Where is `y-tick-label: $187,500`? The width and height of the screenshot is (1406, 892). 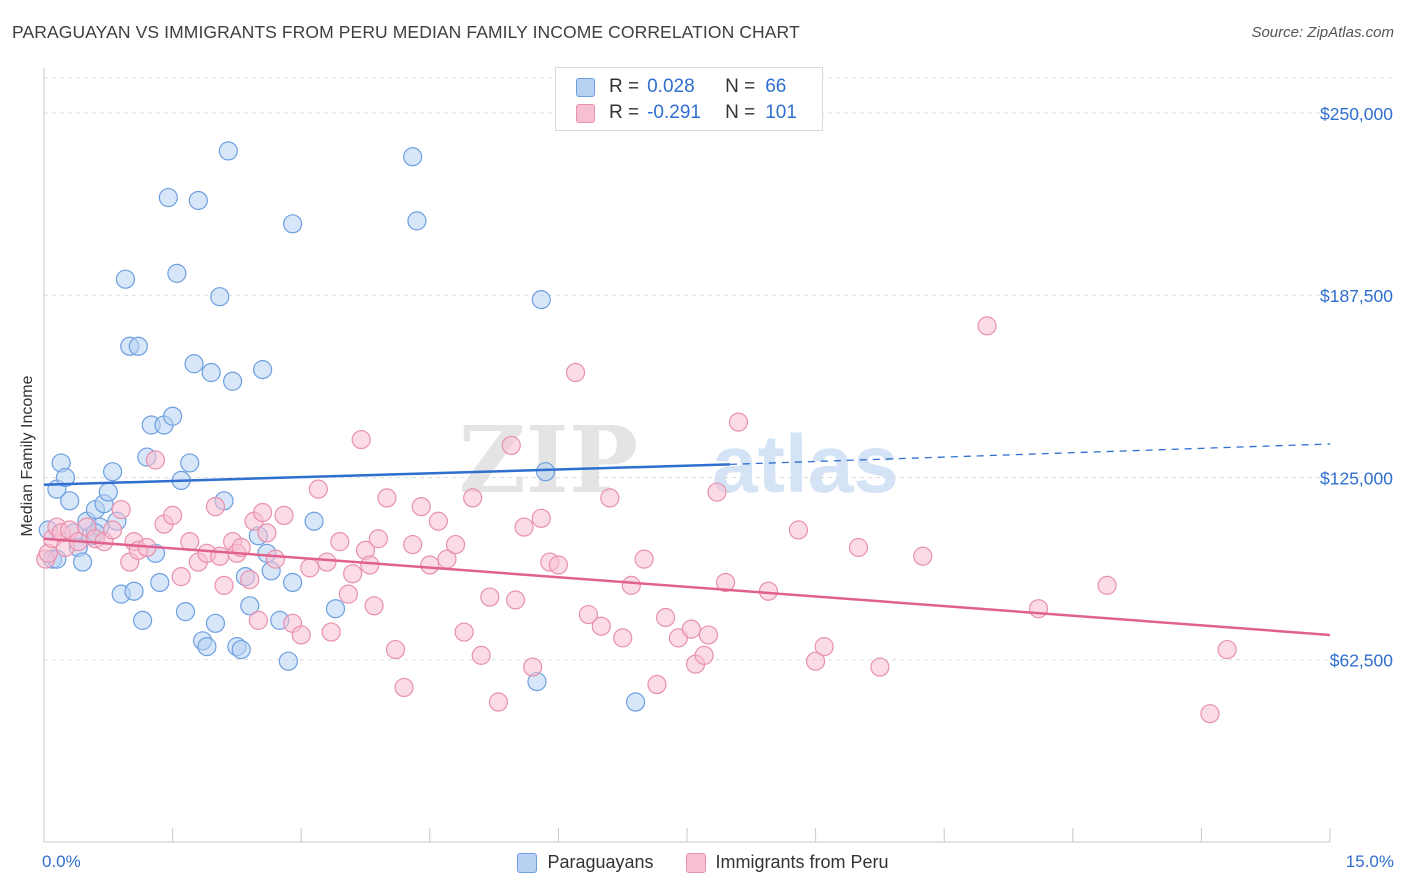 y-tick-label: $187,500 is located at coordinates (1356, 296).